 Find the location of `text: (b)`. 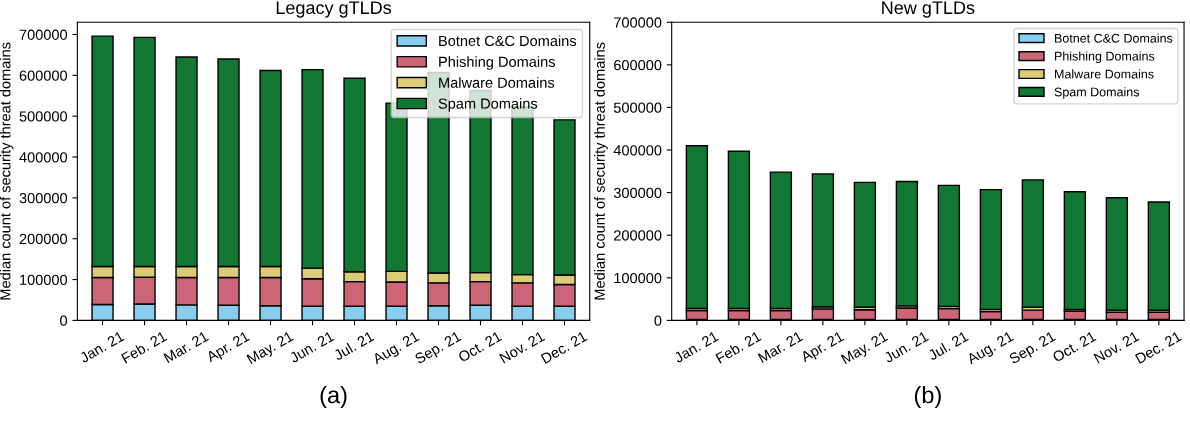

text: (b) is located at coordinates (927, 396).